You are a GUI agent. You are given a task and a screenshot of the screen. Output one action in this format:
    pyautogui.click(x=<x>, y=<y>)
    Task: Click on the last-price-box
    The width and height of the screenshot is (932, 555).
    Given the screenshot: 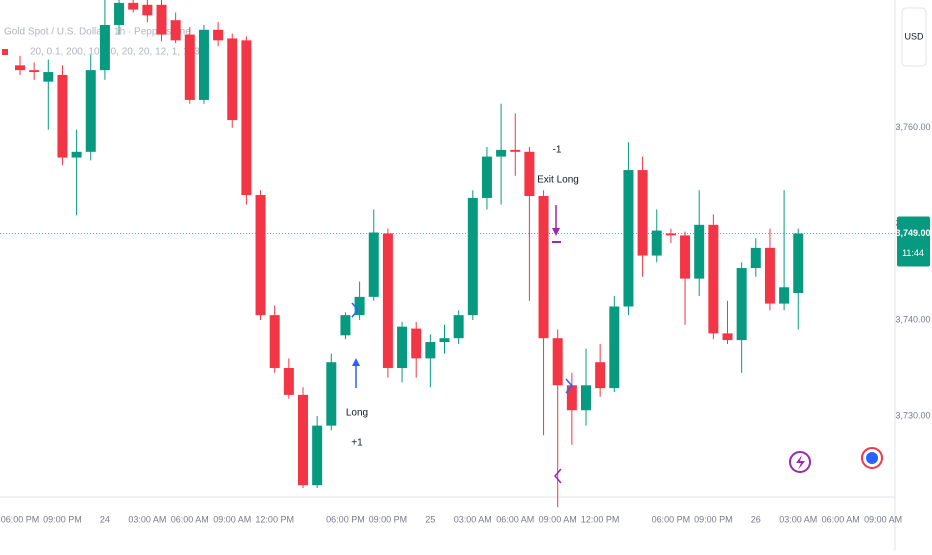 What is the action you would take?
    pyautogui.click(x=913, y=241)
    